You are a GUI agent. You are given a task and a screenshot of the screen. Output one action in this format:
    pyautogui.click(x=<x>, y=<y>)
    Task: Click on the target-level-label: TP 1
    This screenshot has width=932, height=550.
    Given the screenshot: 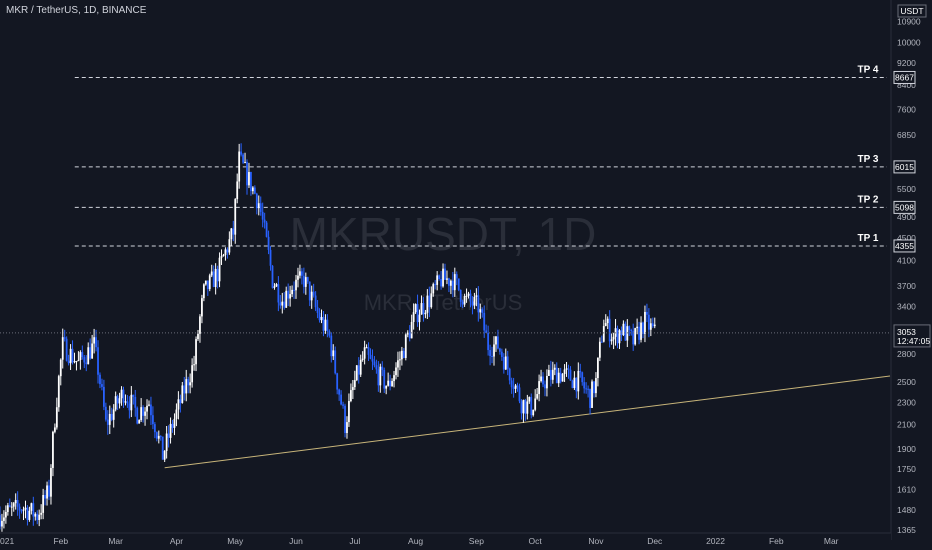 What is the action you would take?
    pyautogui.click(x=868, y=238)
    